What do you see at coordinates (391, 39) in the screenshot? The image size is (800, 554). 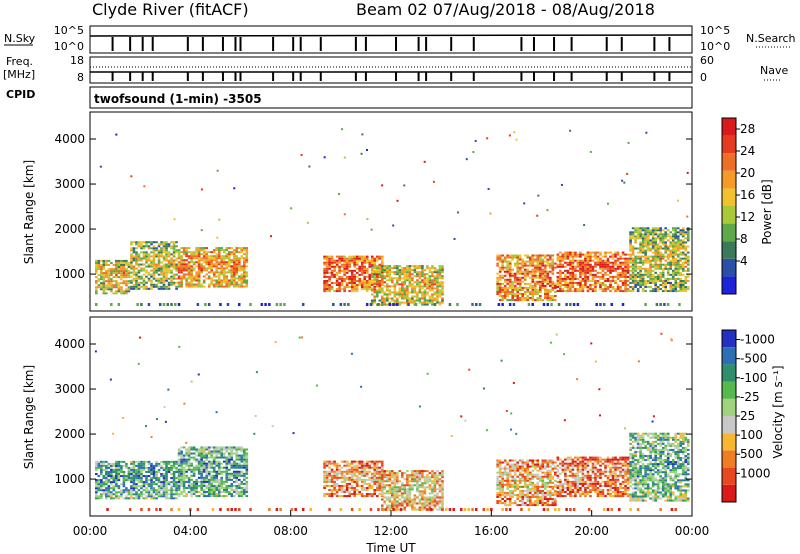 I see `nsky-frame` at bounding box center [391, 39].